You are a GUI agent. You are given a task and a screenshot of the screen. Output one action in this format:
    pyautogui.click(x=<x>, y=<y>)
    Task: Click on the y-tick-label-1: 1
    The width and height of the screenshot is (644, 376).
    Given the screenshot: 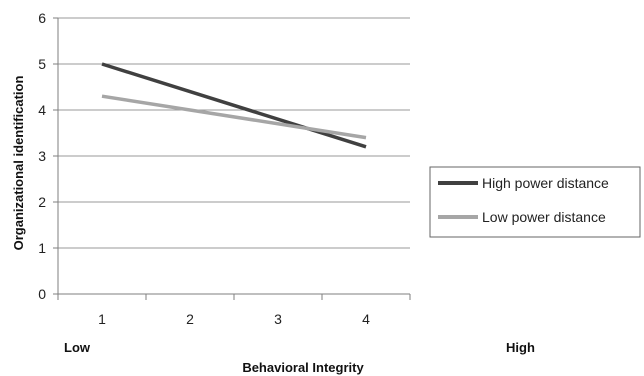 What is the action you would take?
    pyautogui.click(x=42, y=248)
    